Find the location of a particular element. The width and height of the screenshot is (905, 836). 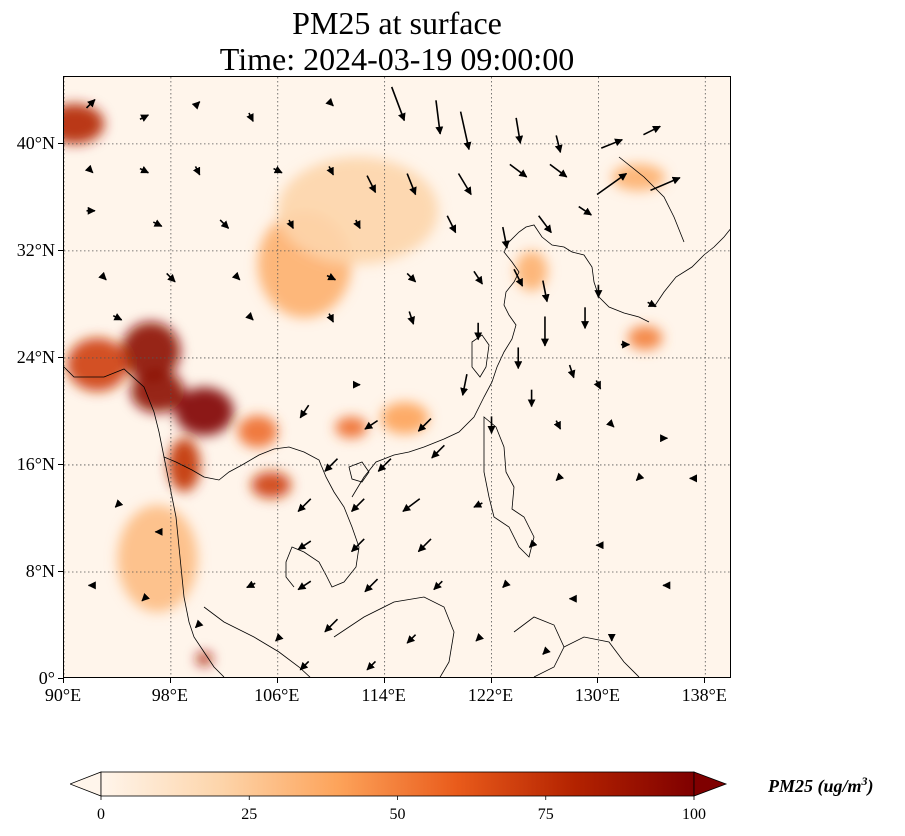

chart-subtitle-time: Time: 2024-03-19 09:00:00 is located at coordinates (397, 59).